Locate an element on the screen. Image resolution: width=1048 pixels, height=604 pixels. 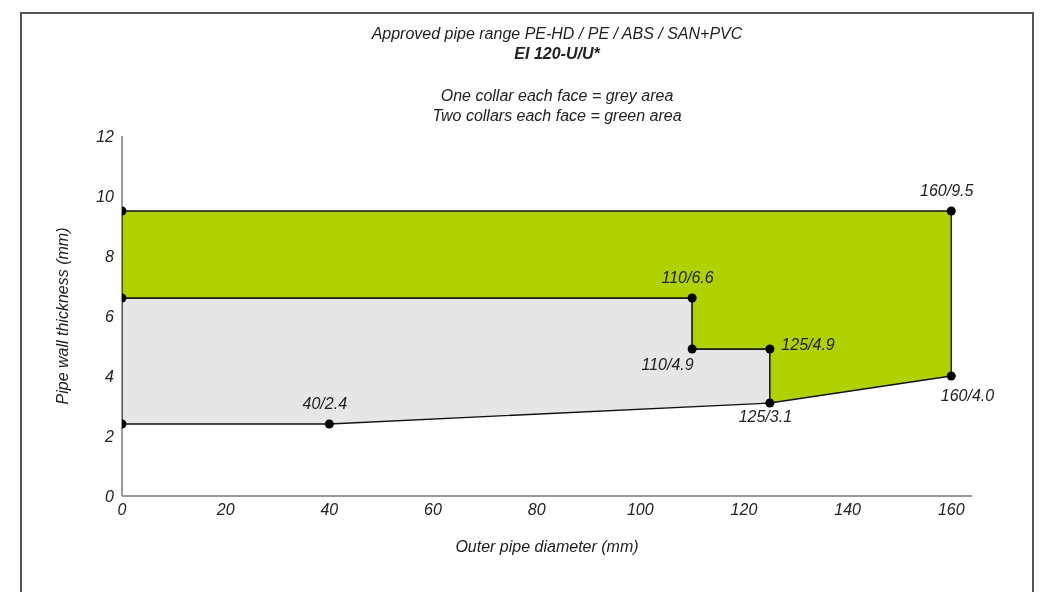
x-tick-label: 80 is located at coordinates (536, 510).